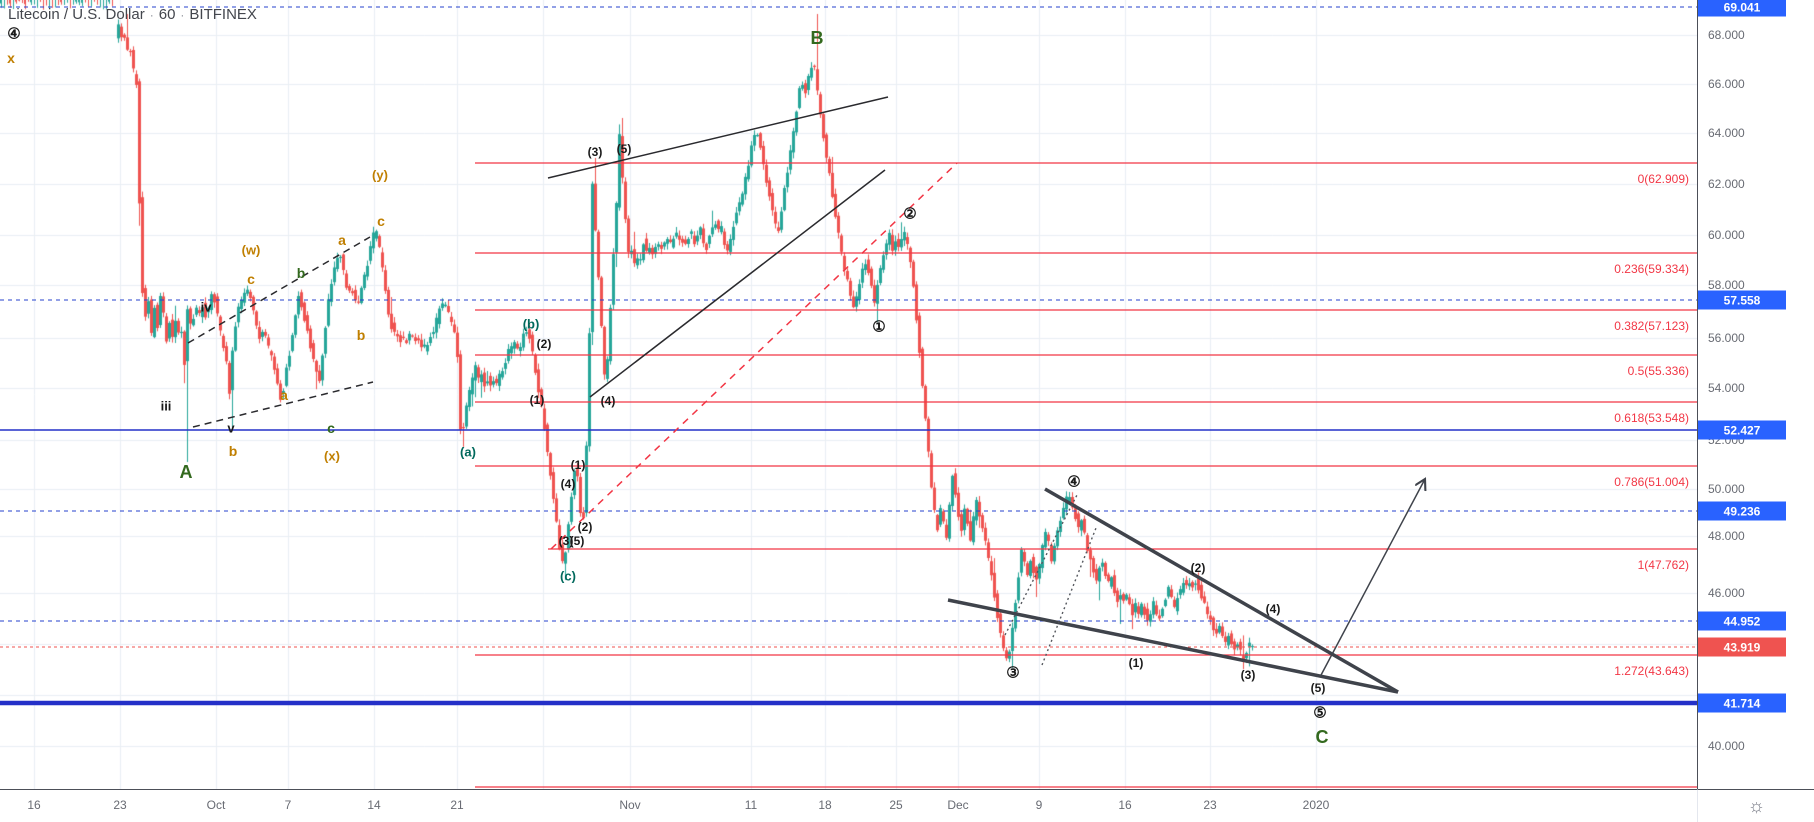 Image resolution: width=1814 pixels, height=822 pixels. What do you see at coordinates (1651, 482) in the screenshot?
I see `fib-label-0.786(51.004): 0.786(51.004)` at bounding box center [1651, 482].